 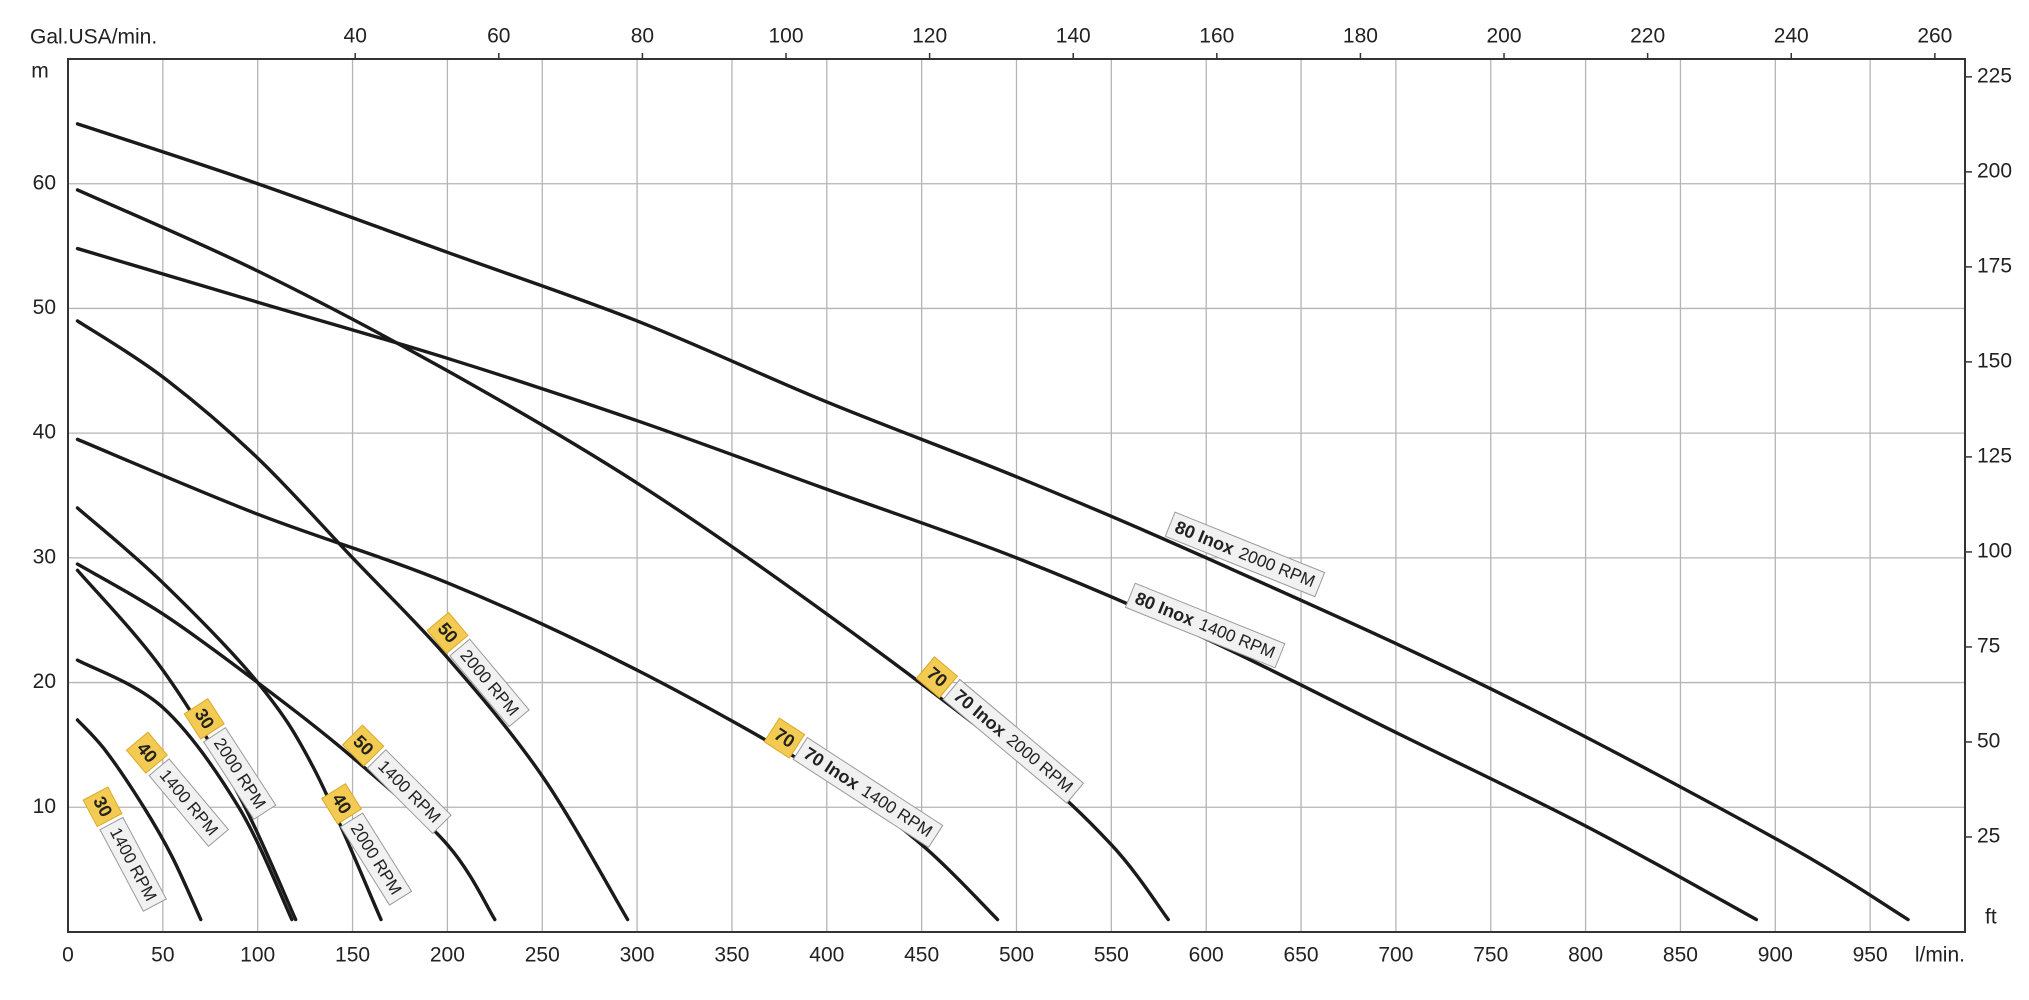 I want to click on x-tick-label: 900, so click(x=1775, y=955).